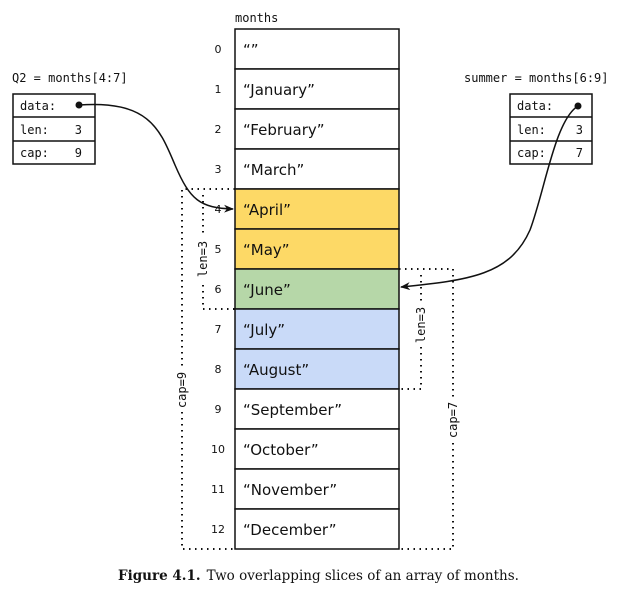  What do you see at coordinates (78, 153) in the screenshot?
I see `q2-cap-value: 9` at bounding box center [78, 153].